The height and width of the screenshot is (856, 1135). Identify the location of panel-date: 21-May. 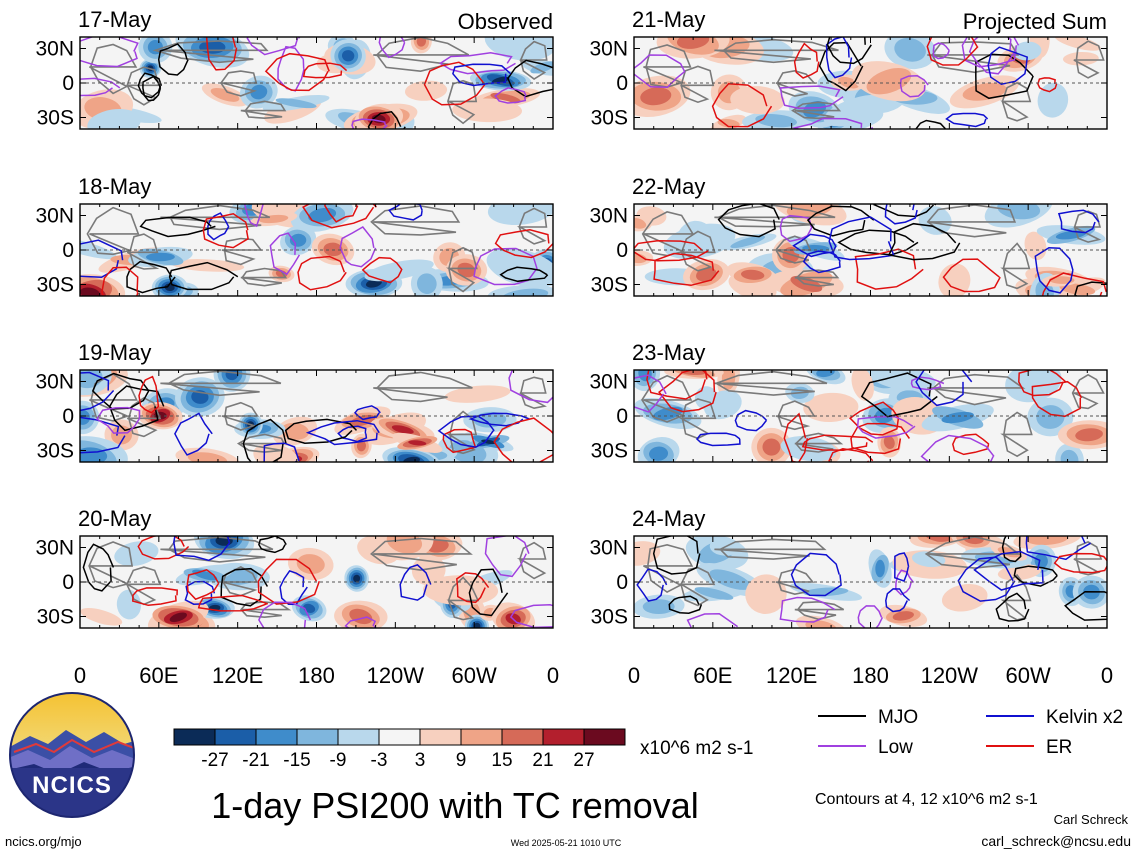
(668, 19).